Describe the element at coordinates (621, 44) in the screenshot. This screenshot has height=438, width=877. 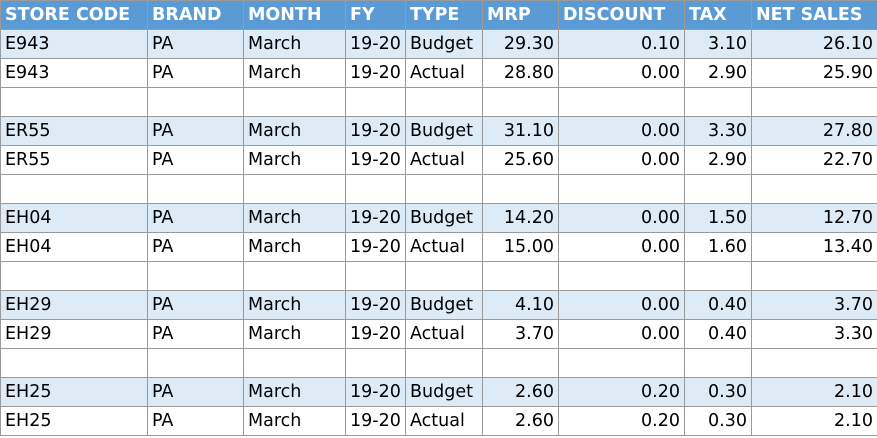
I see `cell-discount: 0.10` at that location.